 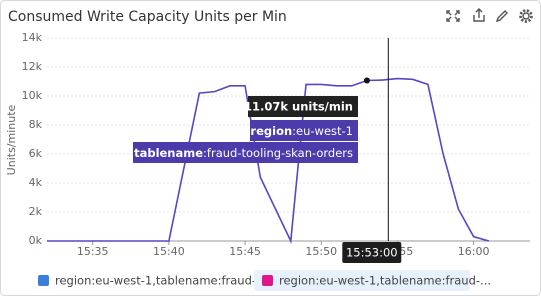 I want to click on y-tick-label: 8k, so click(x=36, y=124).